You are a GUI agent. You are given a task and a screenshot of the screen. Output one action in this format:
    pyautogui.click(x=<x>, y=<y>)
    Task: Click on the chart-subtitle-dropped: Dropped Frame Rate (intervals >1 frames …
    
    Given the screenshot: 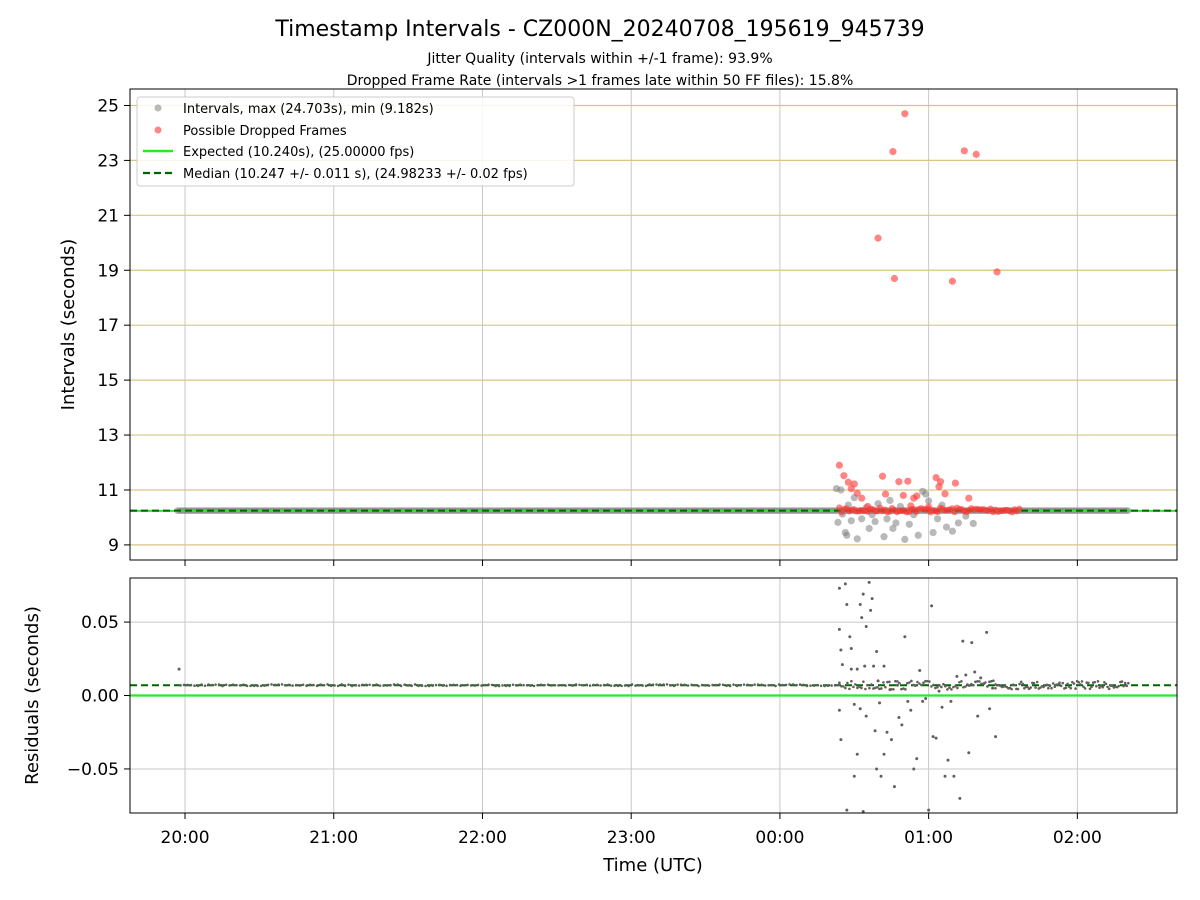 What is the action you would take?
    pyautogui.click(x=600, y=81)
    